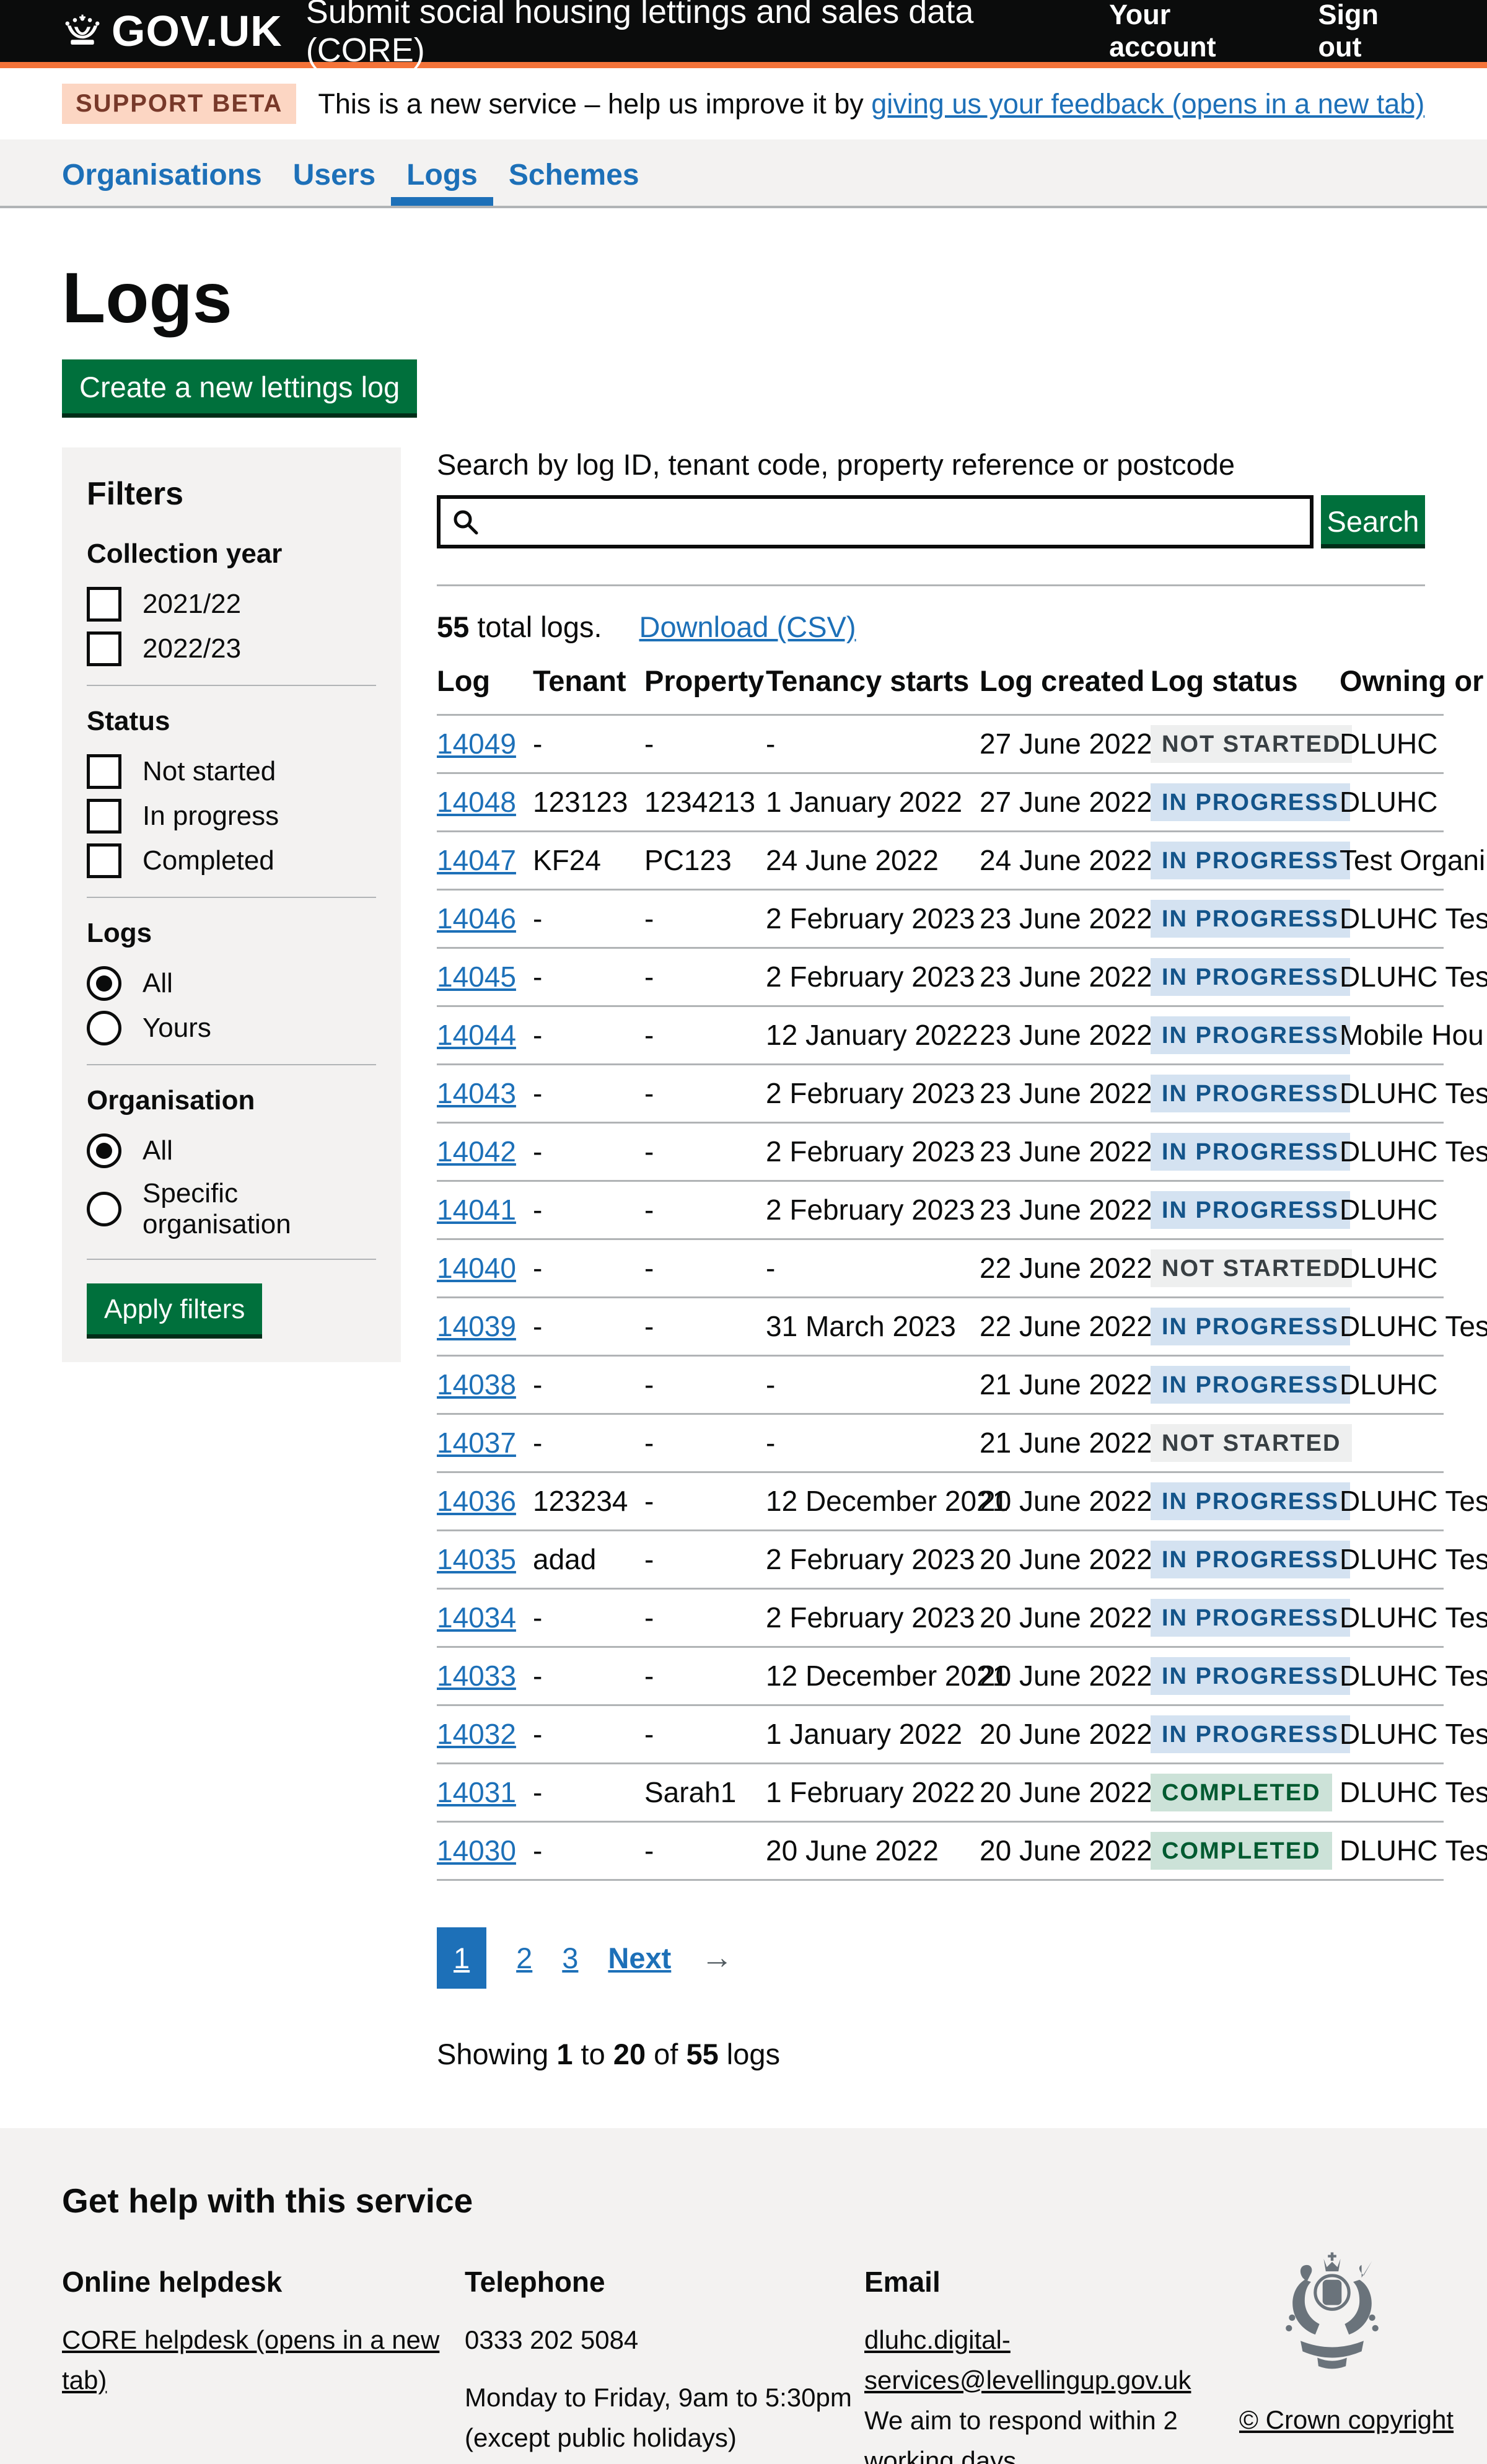 This screenshot has height=2464, width=1487. Describe the element at coordinates (232, 816) in the screenshot. I see `checkbox-option-in-progress: In progress` at that location.